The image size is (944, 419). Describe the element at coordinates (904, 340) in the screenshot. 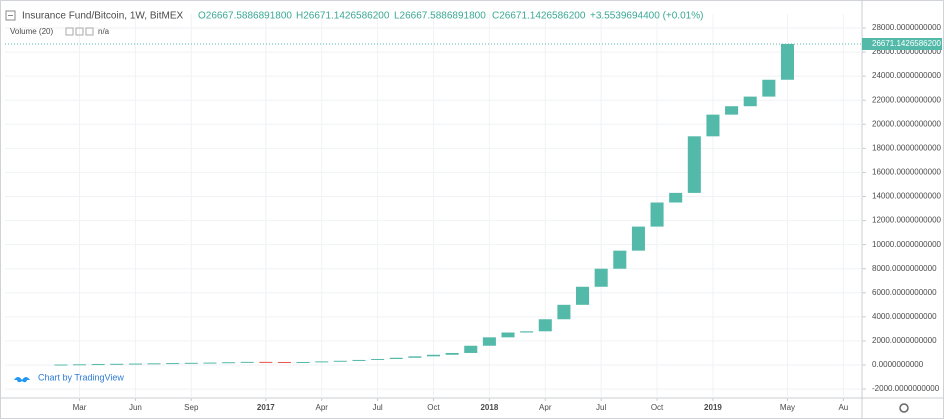

I see `y-tick-label: 2000.0000000000` at that location.